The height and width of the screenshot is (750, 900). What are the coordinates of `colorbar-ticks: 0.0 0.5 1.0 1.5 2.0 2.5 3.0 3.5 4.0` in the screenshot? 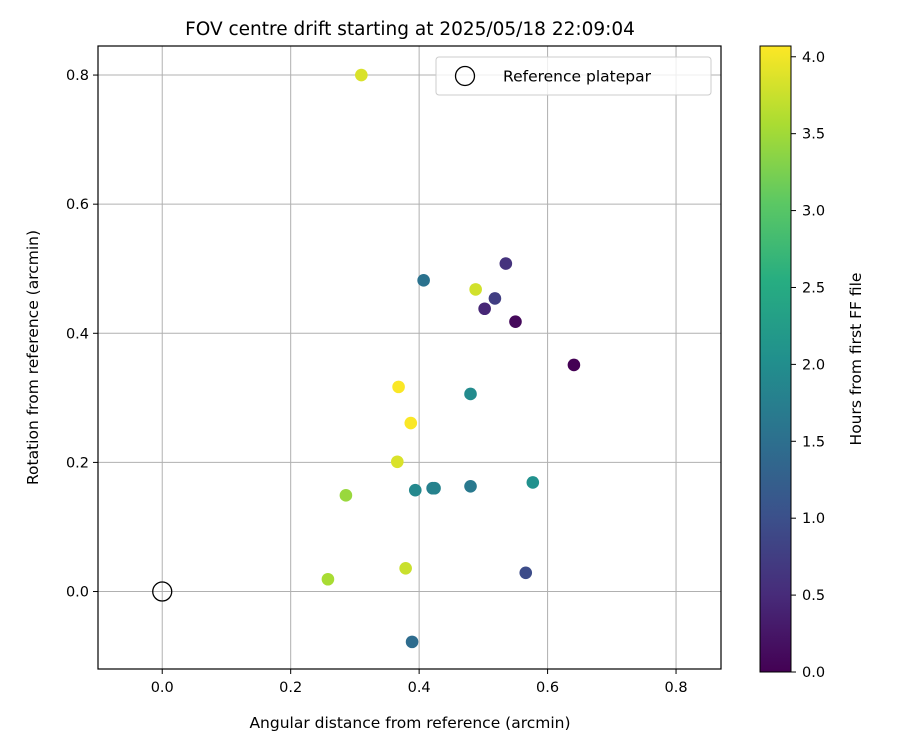 It's located at (808, 365).